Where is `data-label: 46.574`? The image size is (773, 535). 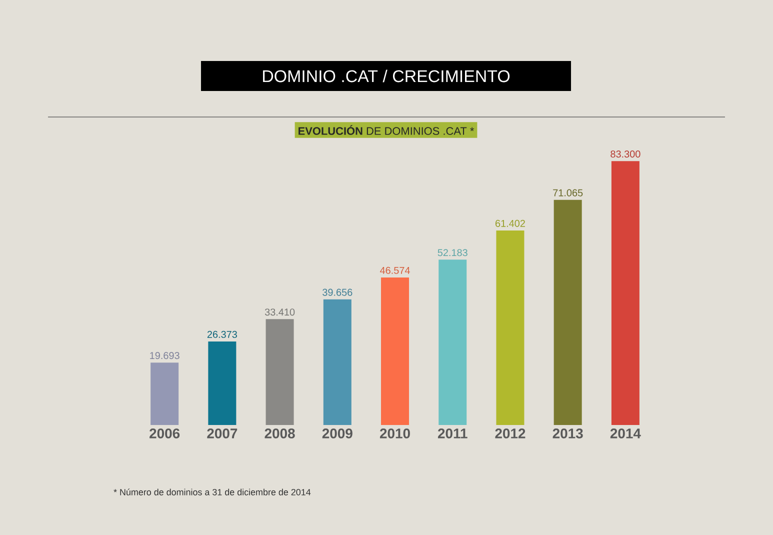 data-label: 46.574 is located at coordinates (395, 270).